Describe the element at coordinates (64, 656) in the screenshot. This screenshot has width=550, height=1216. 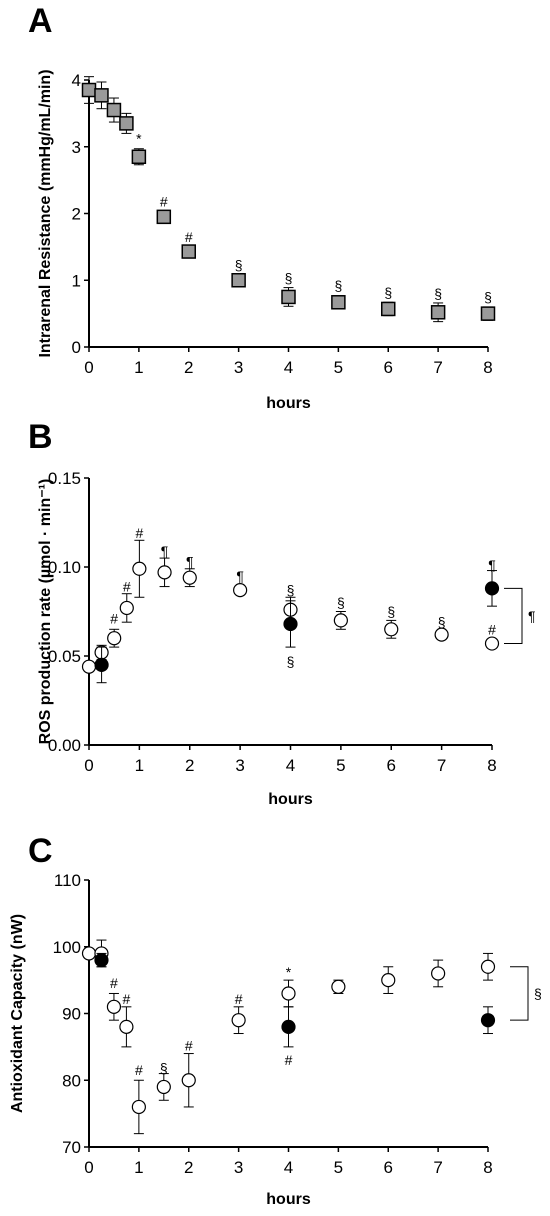
I see `y-tick-label: 0.05` at that location.